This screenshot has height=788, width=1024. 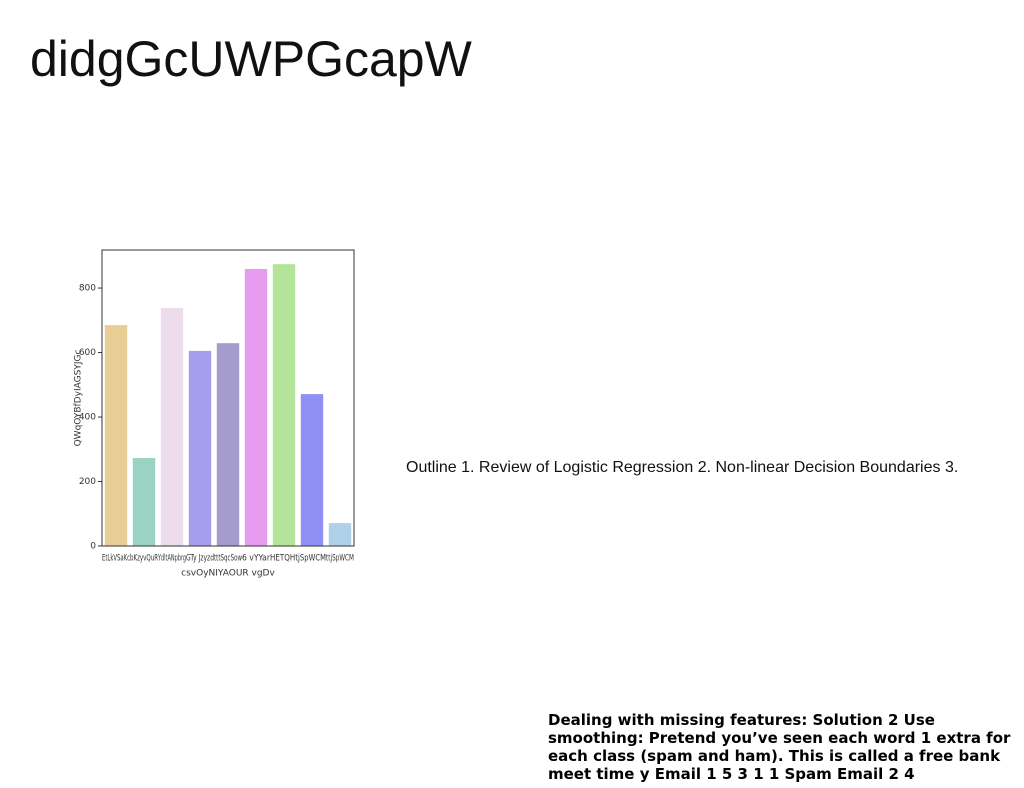 I want to click on y-tick-label: 200, so click(x=87, y=482).